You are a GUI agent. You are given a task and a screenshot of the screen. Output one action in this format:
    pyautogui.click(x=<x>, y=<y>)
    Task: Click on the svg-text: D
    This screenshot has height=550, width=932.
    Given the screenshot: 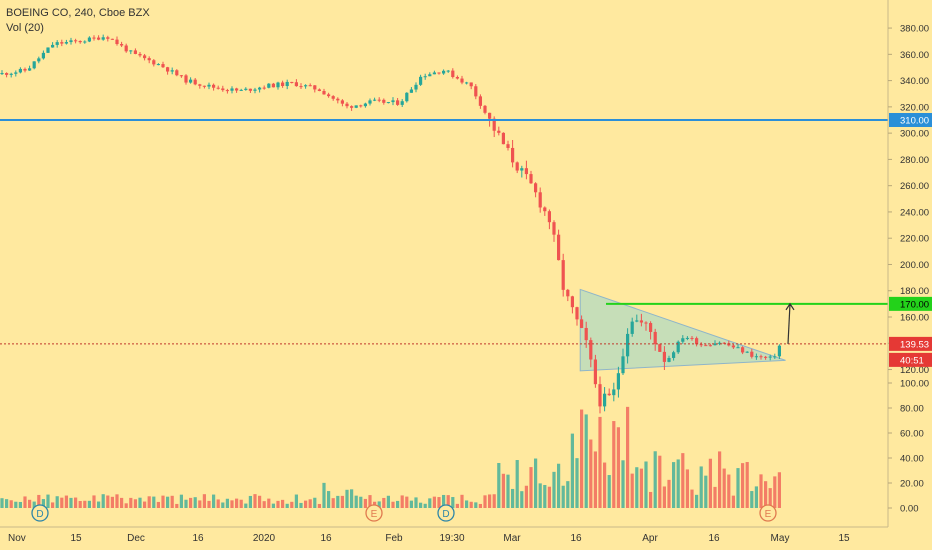 What is the action you would take?
    pyautogui.click(x=39, y=514)
    